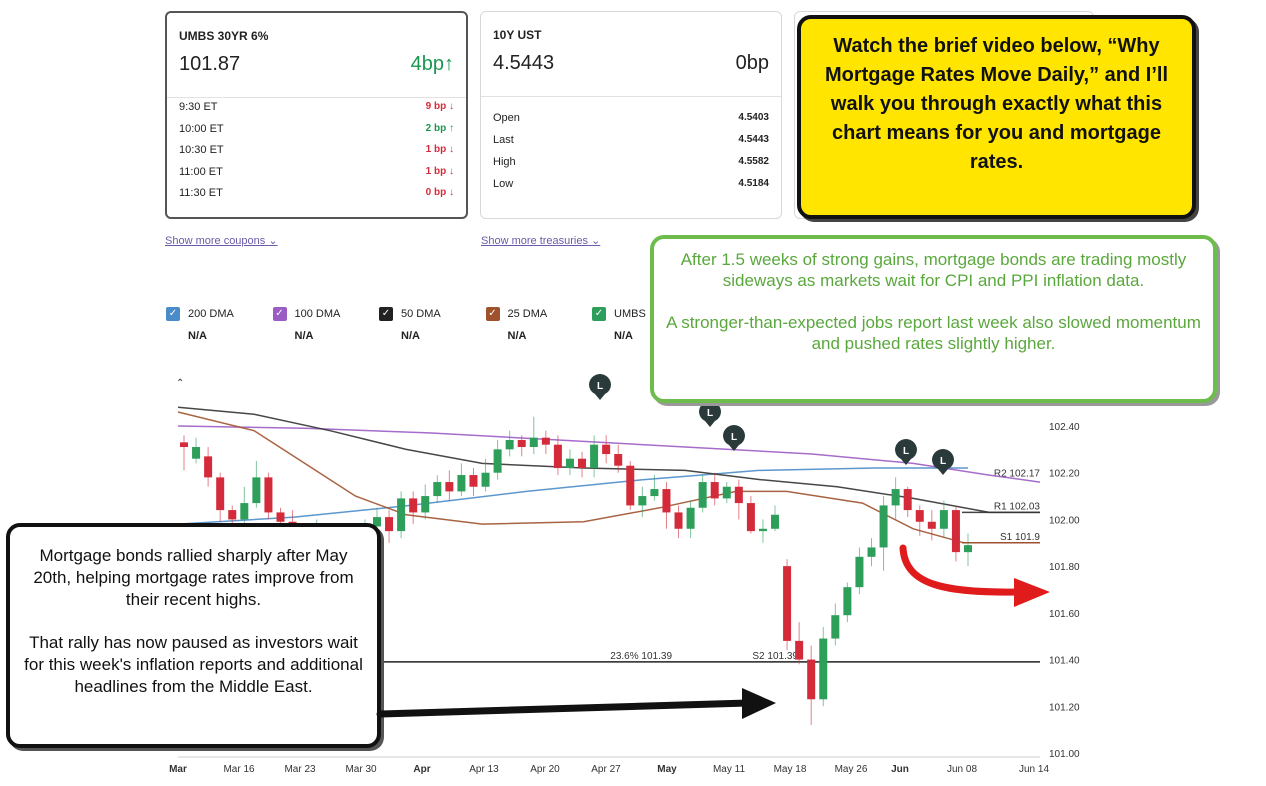 The image size is (1266, 786). I want to click on level-label: R1 102.03, so click(1017, 506).